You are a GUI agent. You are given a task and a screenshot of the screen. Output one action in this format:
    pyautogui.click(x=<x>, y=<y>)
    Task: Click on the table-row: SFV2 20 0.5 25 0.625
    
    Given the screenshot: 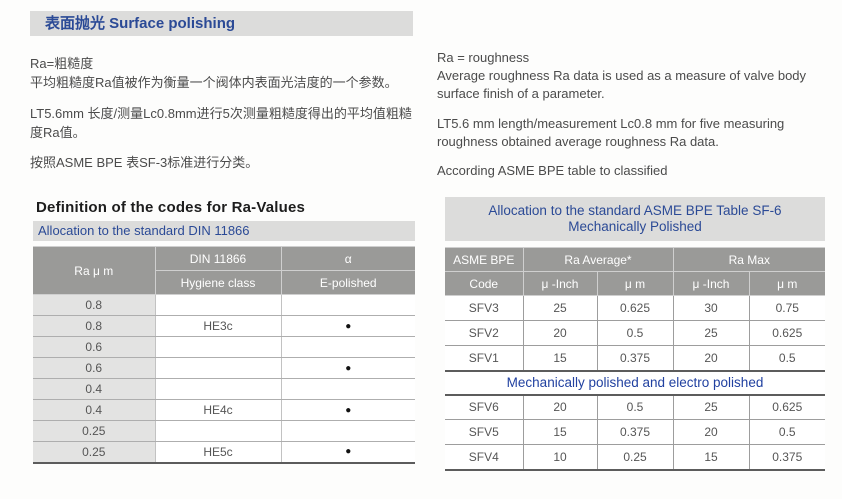 What is the action you would take?
    pyautogui.click(x=635, y=333)
    